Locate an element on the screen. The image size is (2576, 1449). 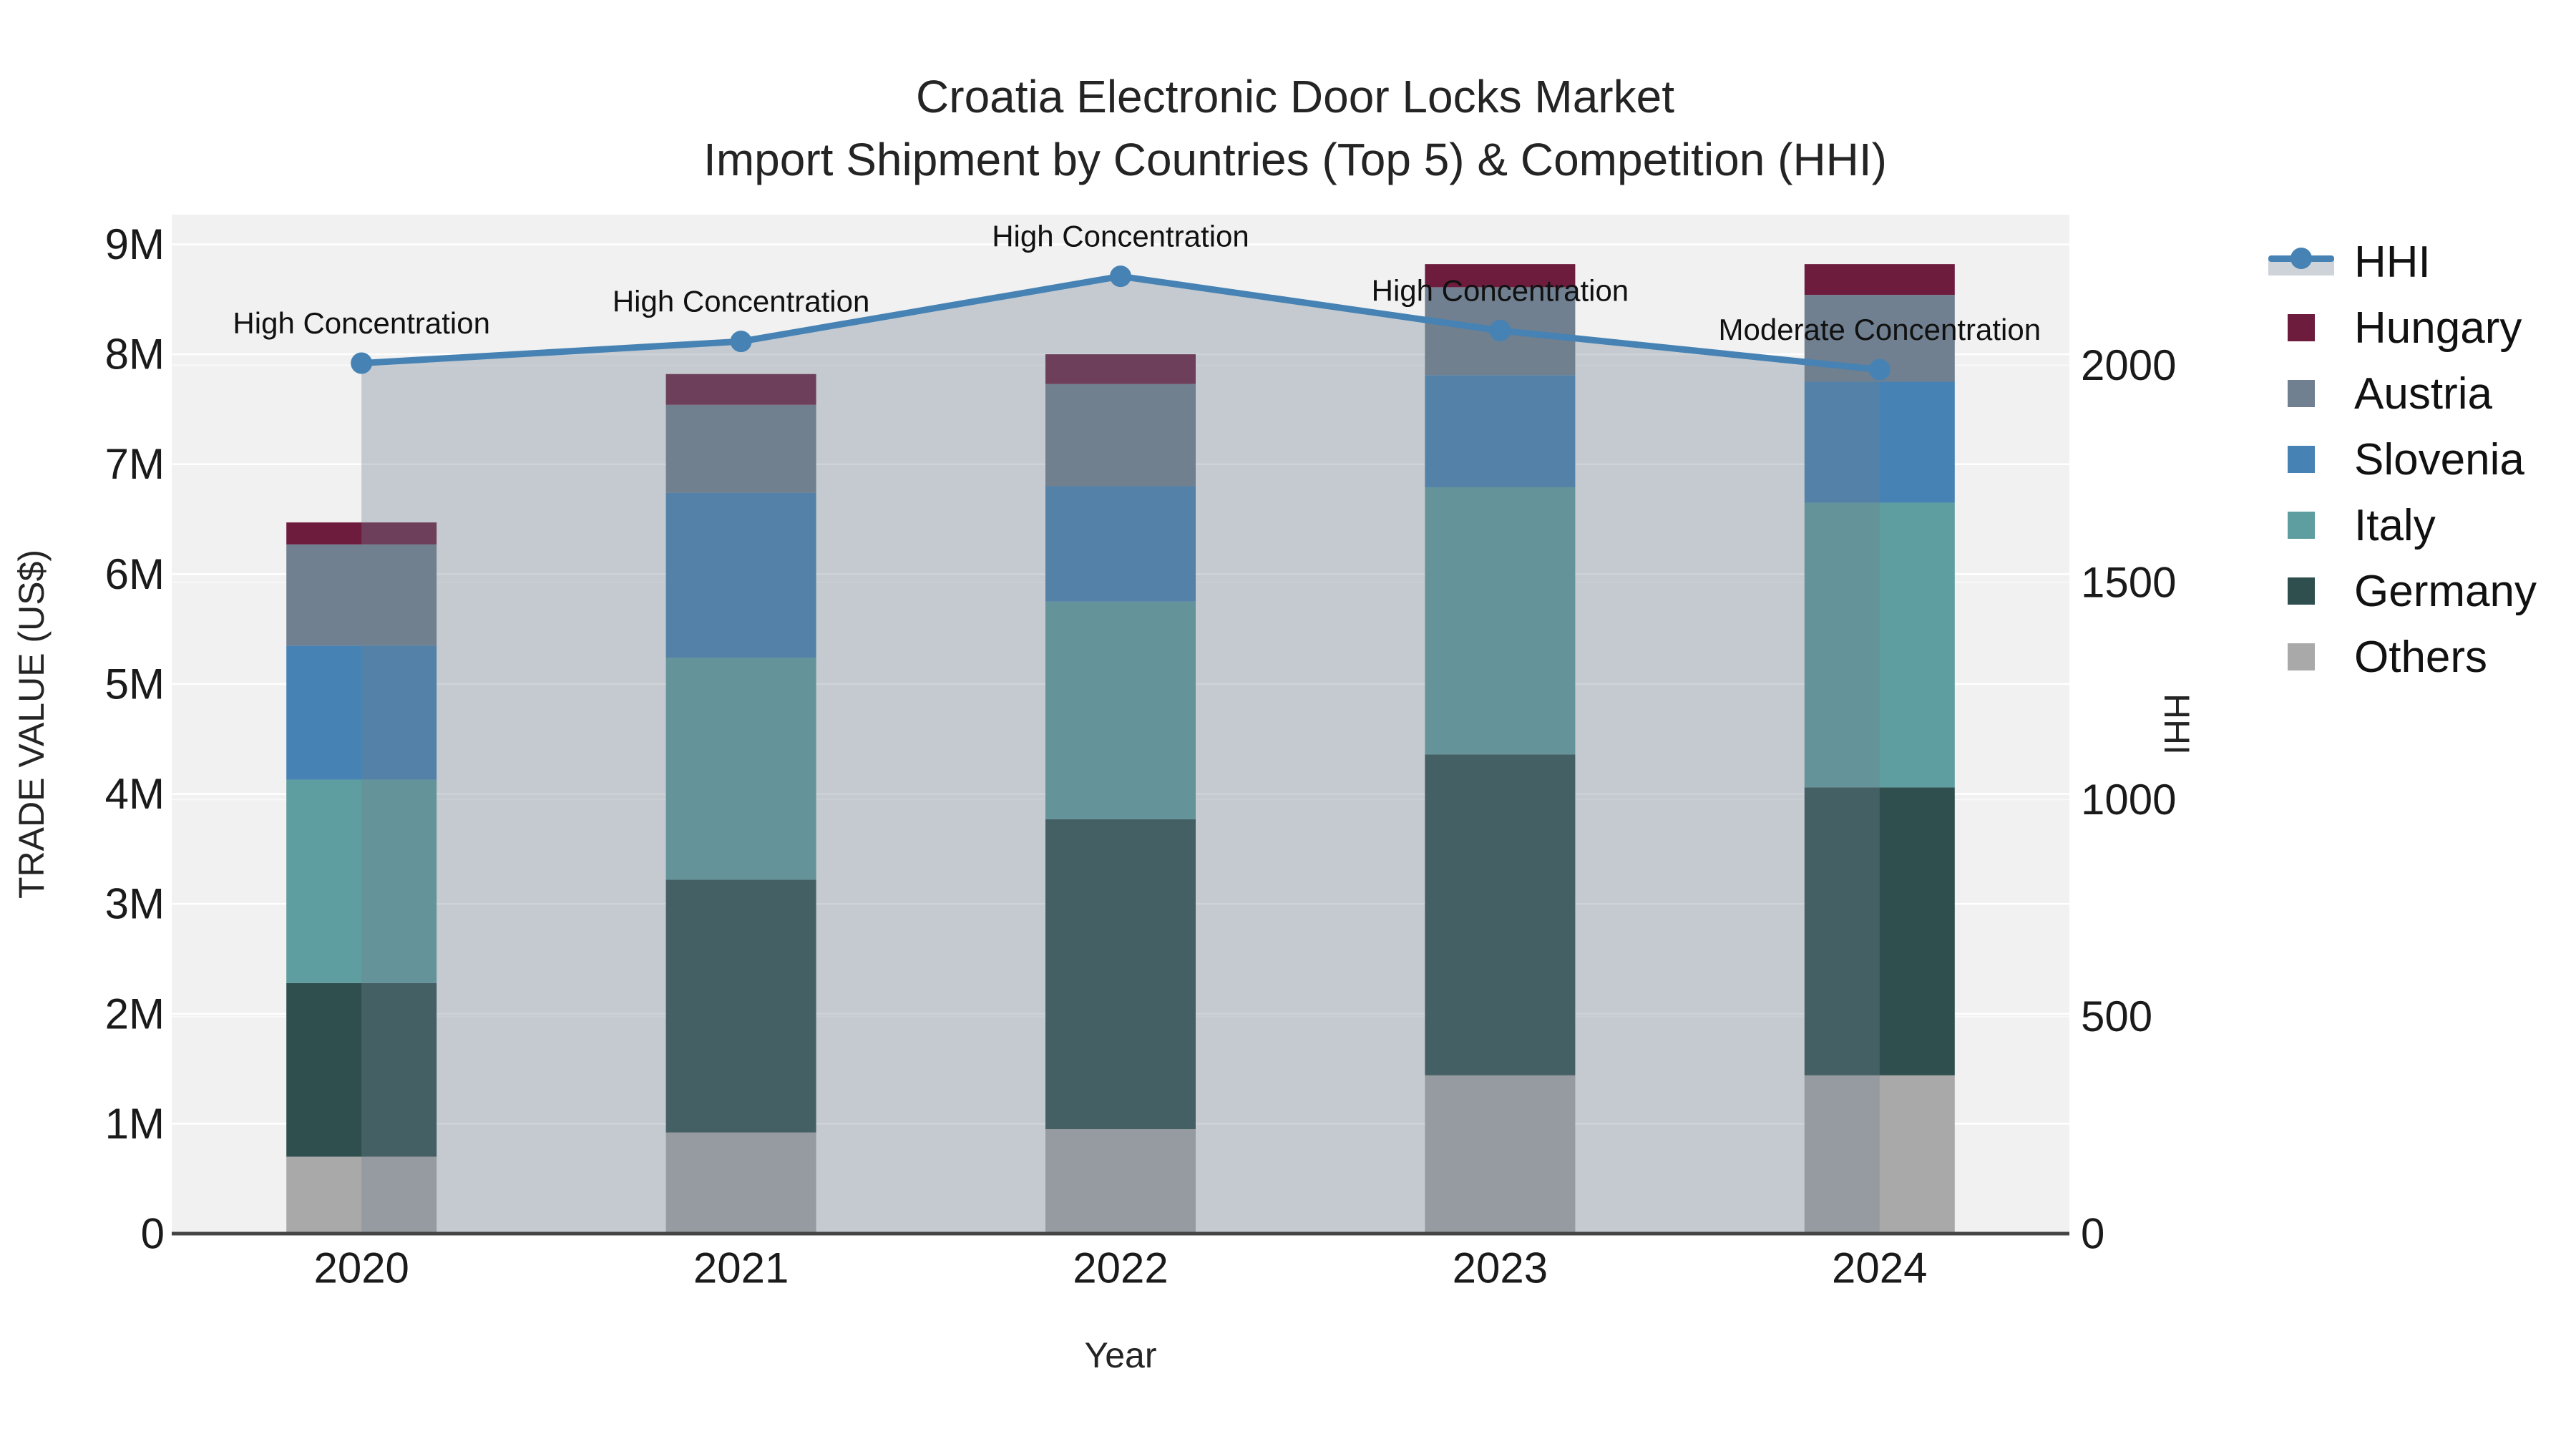
legend-label-germany: Germany is located at coordinates (2445, 591).